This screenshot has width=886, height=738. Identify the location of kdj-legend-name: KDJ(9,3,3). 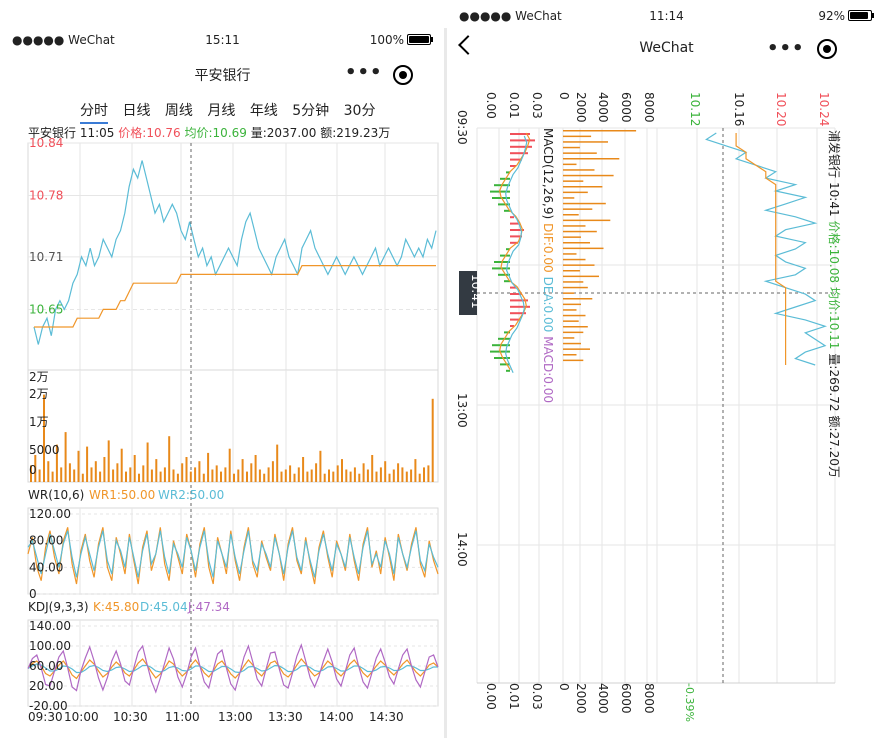
(58, 607).